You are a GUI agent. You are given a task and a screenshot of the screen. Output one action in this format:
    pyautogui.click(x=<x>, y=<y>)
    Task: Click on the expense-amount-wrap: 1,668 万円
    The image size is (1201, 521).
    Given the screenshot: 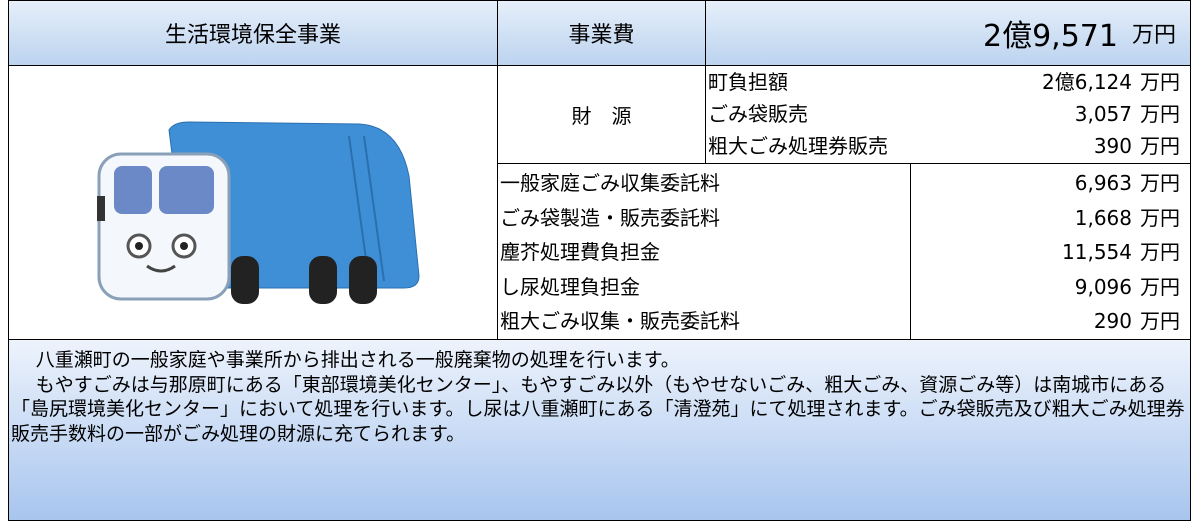 What is the action you would take?
    pyautogui.click(x=1127, y=218)
    